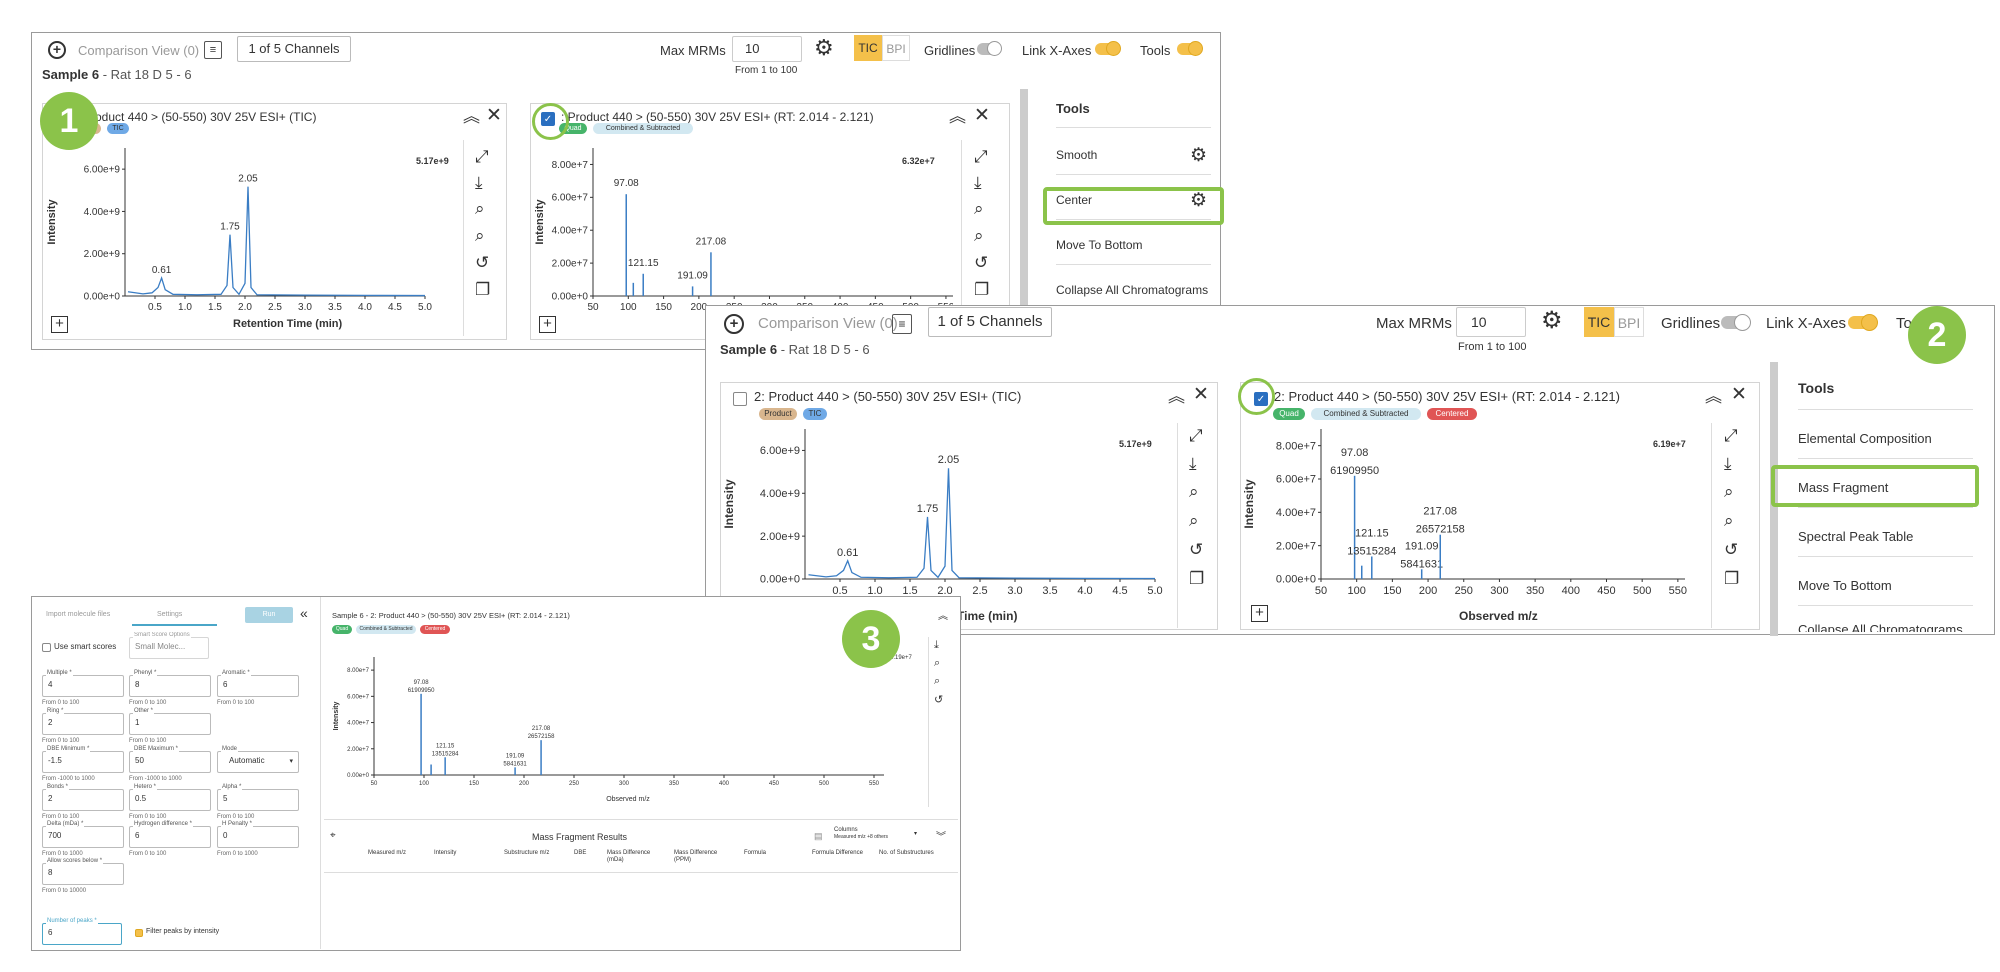 This screenshot has width=2000, height=972. Describe the element at coordinates (1190, 48) in the screenshot. I see `tools-switch` at that location.